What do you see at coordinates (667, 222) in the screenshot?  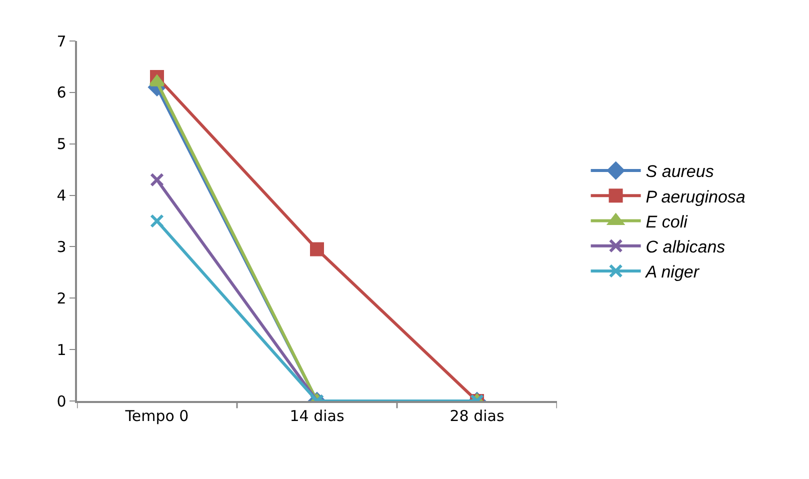 I see `legend-label: E coli` at bounding box center [667, 222].